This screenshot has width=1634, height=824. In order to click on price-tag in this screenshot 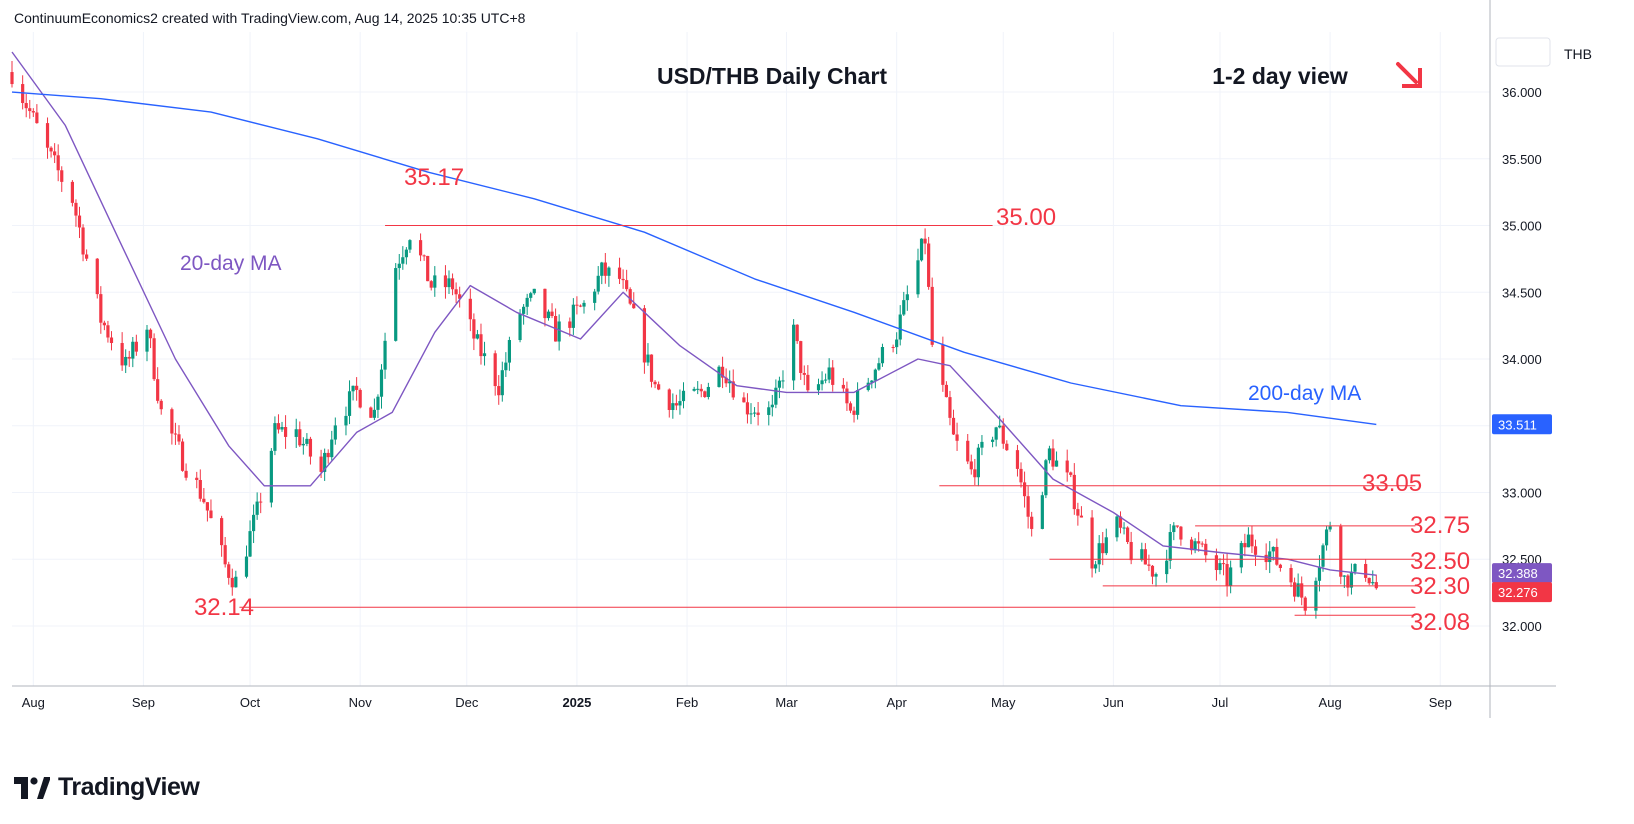, I will do `click(1522, 592)`.